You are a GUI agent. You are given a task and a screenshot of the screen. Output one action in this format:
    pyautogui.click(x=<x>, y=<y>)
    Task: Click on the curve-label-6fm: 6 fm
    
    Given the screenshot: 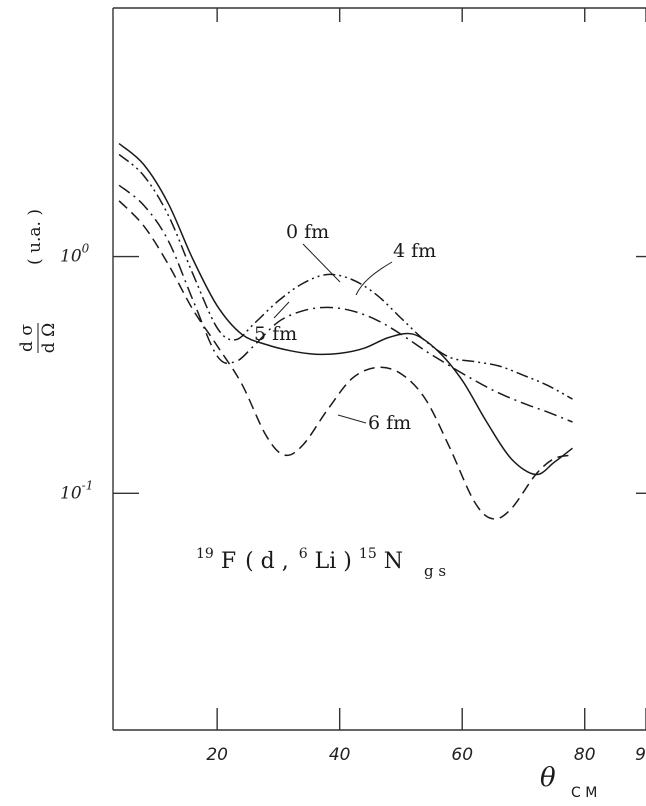 What is the action you would take?
    pyautogui.click(x=389, y=423)
    